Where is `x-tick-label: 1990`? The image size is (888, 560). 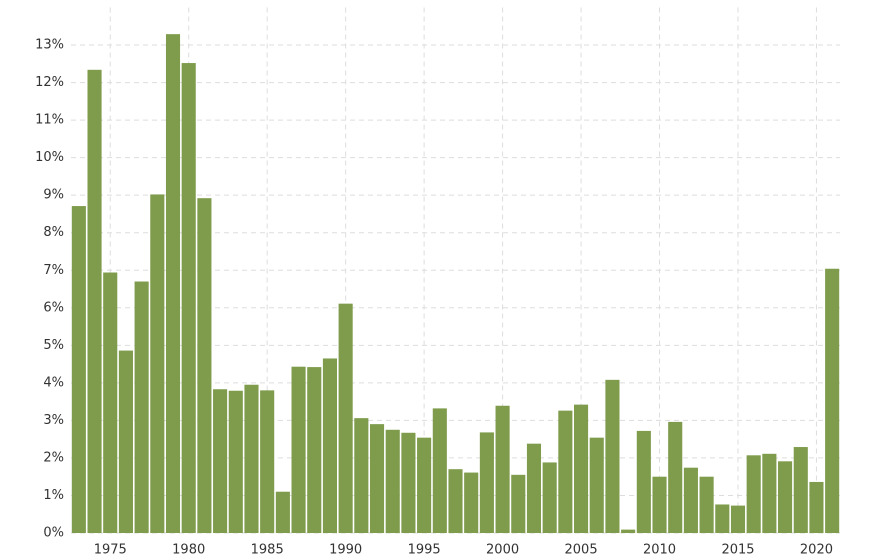 x-tick-label: 1990 is located at coordinates (345, 550).